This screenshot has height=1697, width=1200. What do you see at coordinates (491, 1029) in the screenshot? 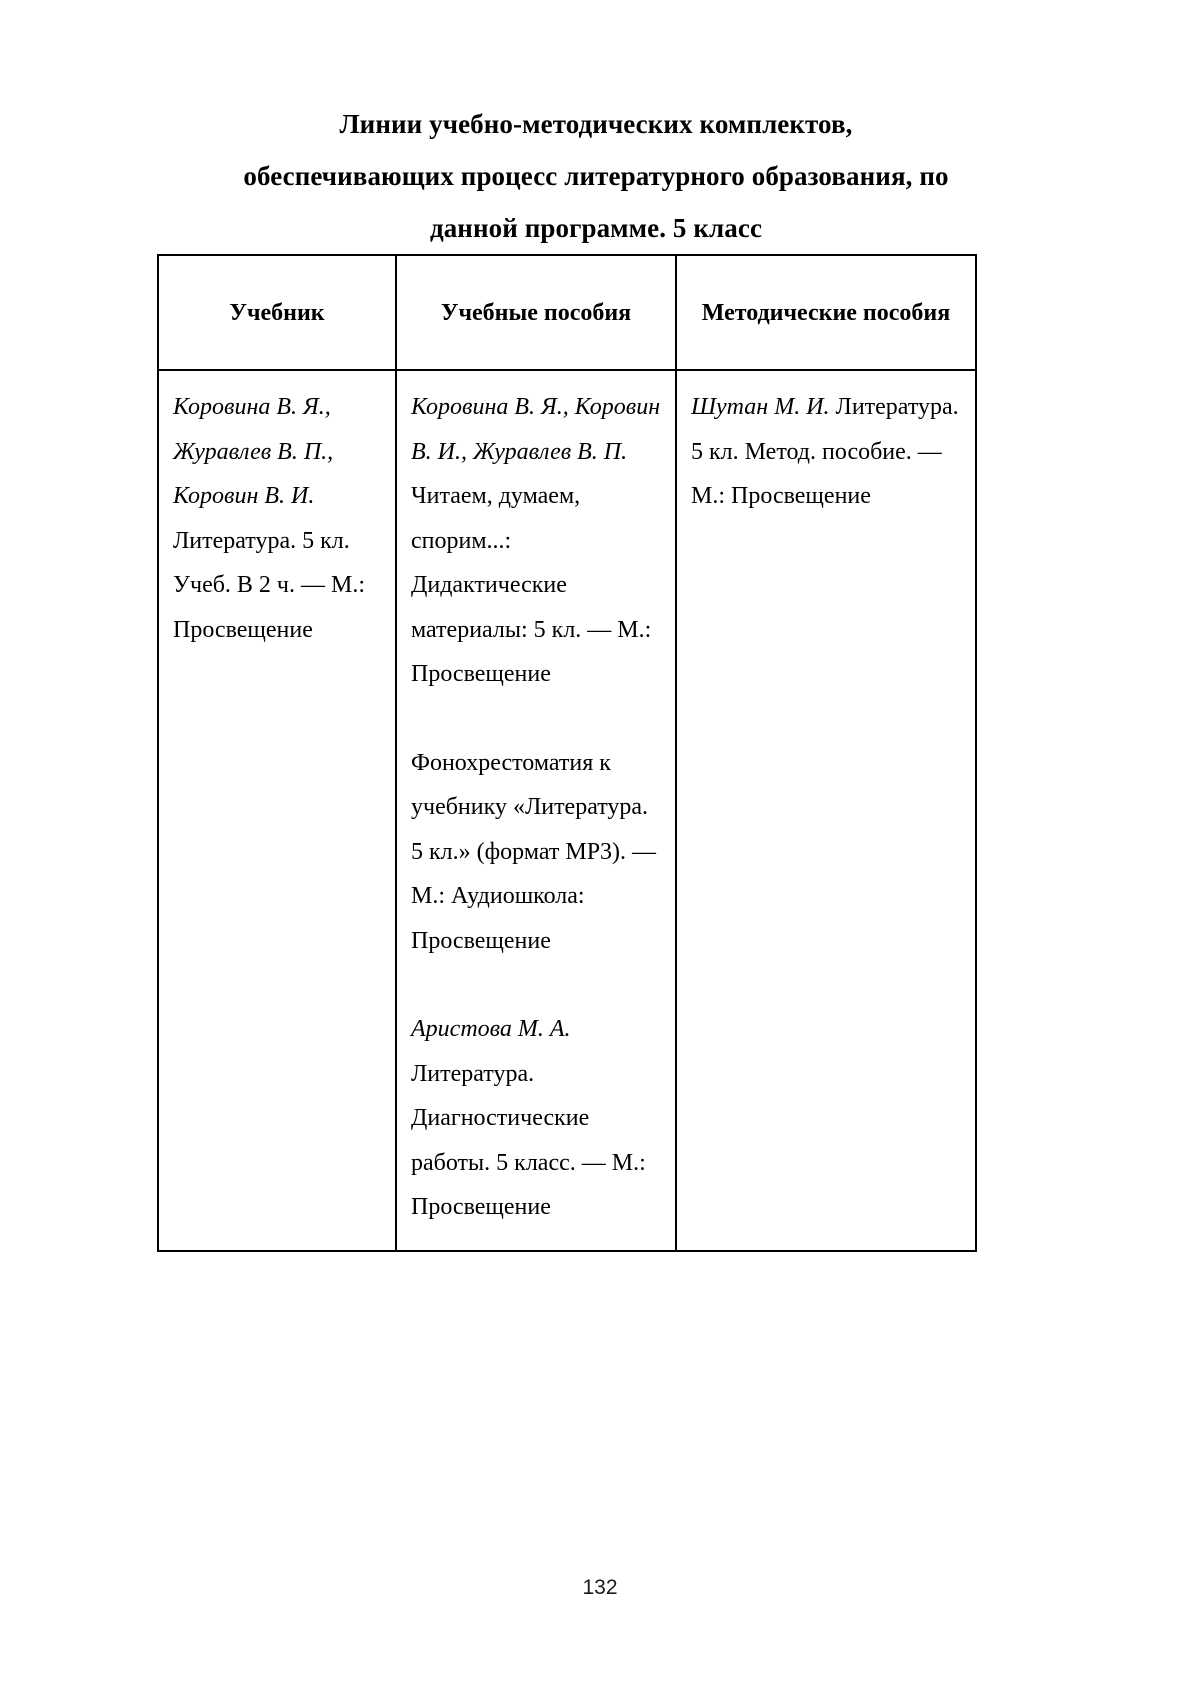
I see `entry-authors: Аристова М. А.` at bounding box center [491, 1029].